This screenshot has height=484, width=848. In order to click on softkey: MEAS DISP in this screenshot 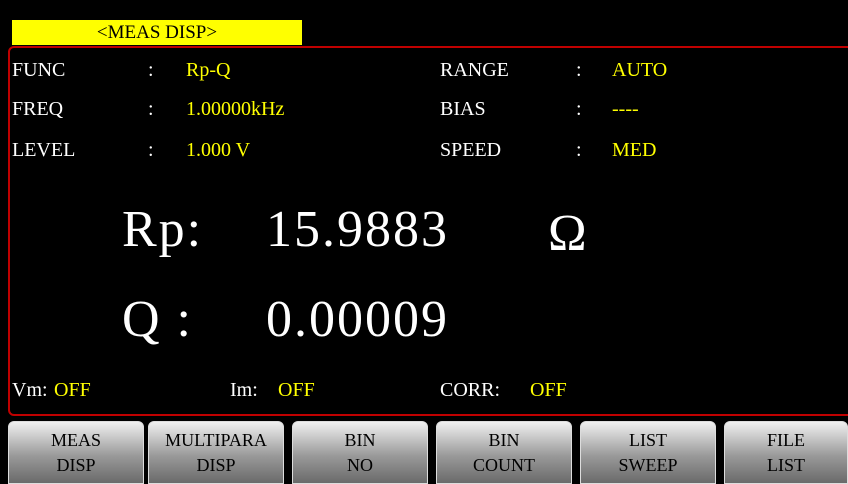, I will do `click(76, 452)`.